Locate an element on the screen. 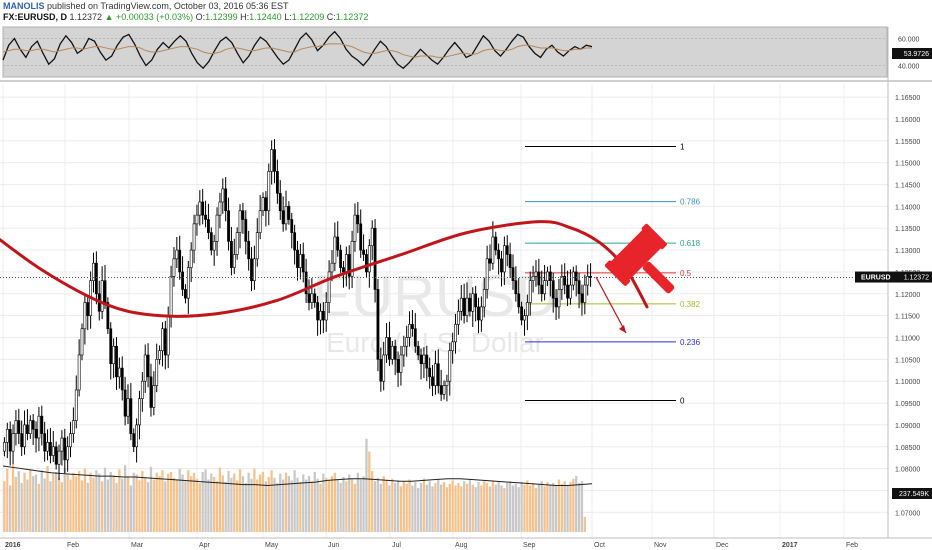  price-tick-label: 1.13000 is located at coordinates (907, 251).